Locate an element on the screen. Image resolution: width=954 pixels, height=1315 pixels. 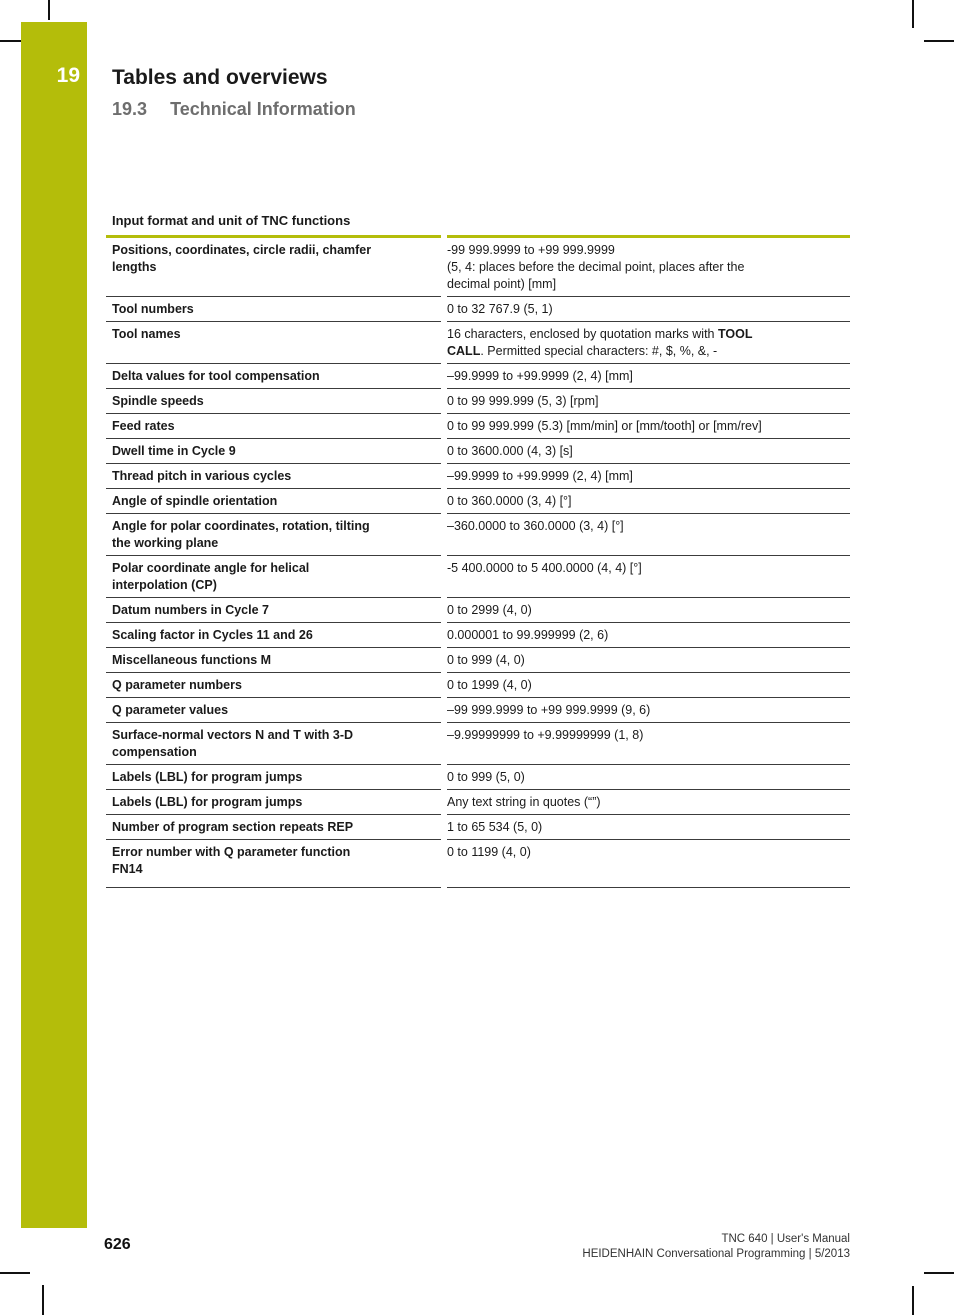
table-header-row: Input format and unit of TNC functions is located at coordinates (478, 223).